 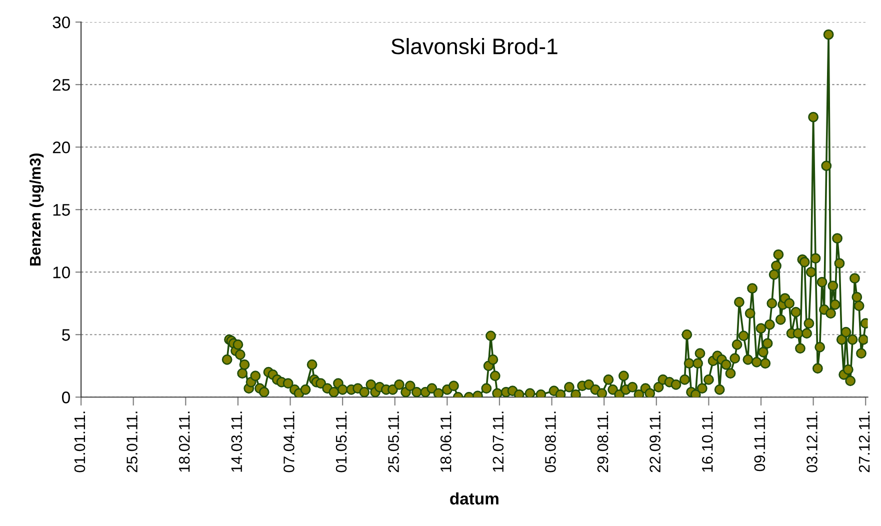 I want to click on x-tick-label: 05.08.11., so click(x=550, y=442).